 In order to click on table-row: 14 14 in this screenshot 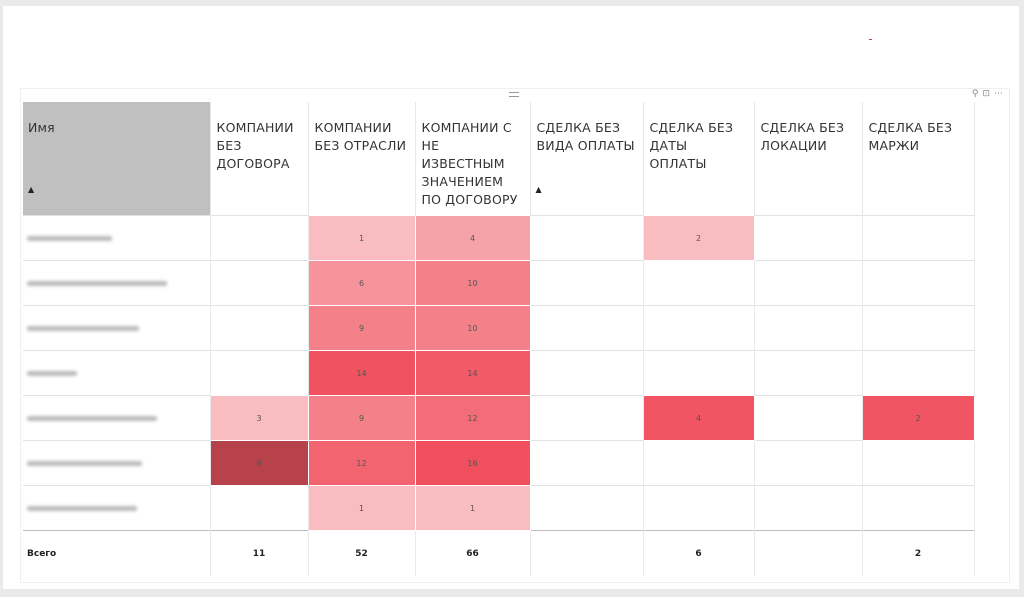, I will do `click(499, 373)`.